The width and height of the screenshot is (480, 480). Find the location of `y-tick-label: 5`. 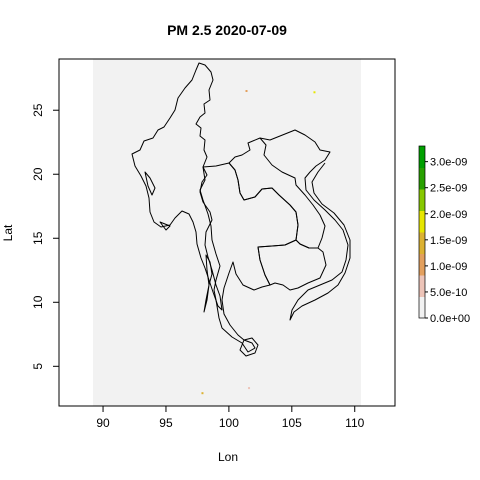

y-tick-label: 5 is located at coordinates (38, 366).